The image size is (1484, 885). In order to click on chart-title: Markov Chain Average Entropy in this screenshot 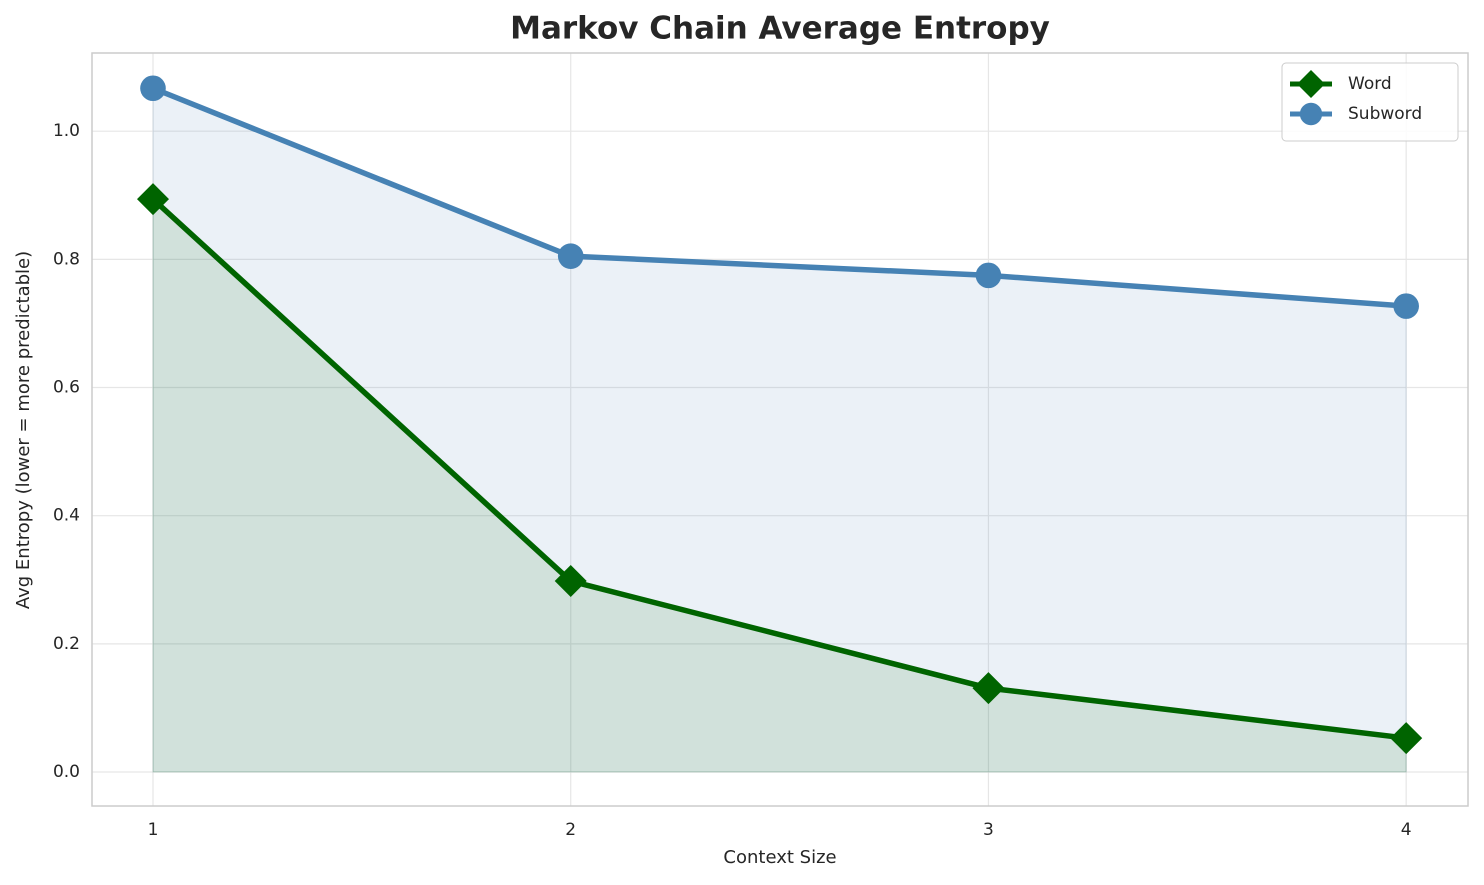, I will do `click(780, 29)`.